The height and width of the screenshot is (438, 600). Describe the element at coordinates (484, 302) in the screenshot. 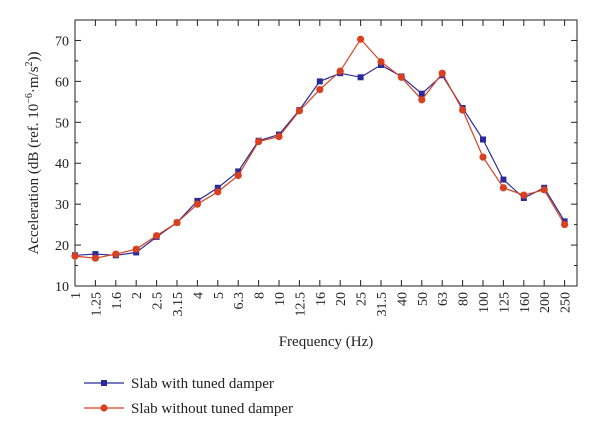

I see `x-tick-label: 100` at that location.